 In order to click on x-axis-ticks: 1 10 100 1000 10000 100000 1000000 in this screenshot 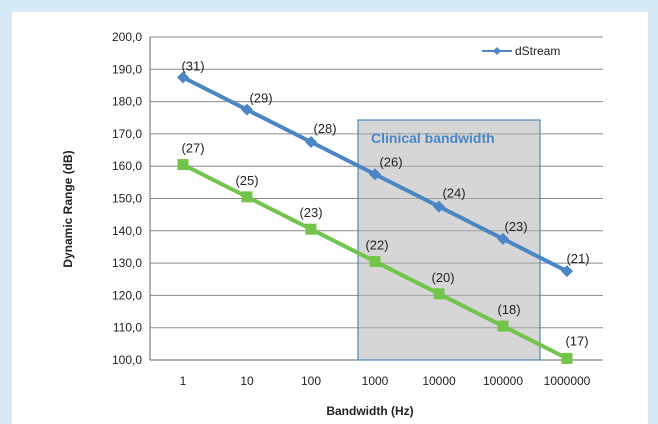, I will do `click(385, 381)`.